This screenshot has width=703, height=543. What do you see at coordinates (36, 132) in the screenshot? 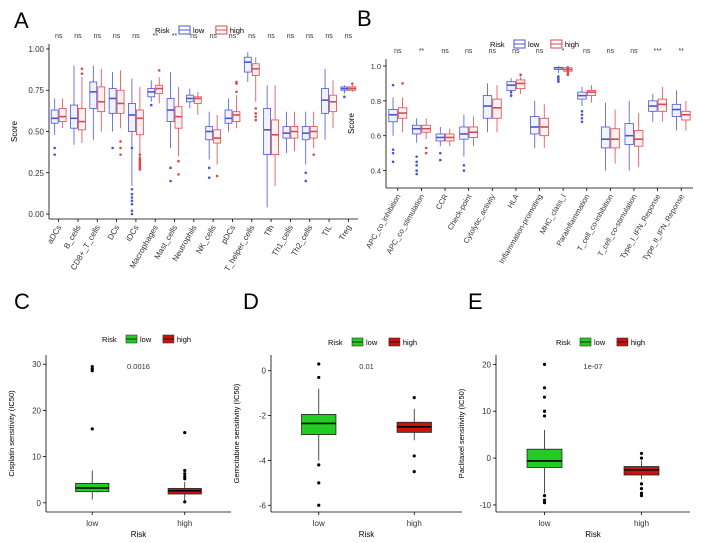
I see `y-tick-label: 0.50` at bounding box center [36, 132].